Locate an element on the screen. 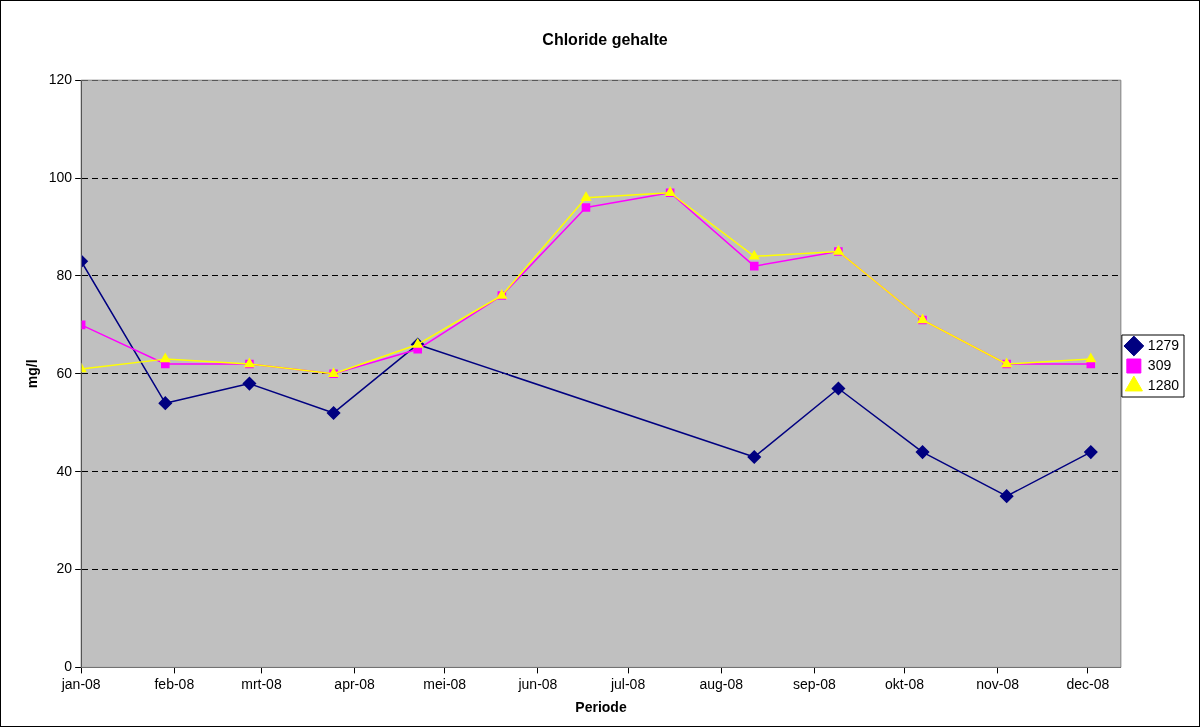 This screenshot has height=727, width=1200. x-tick-label: mei-08 is located at coordinates (445, 683).